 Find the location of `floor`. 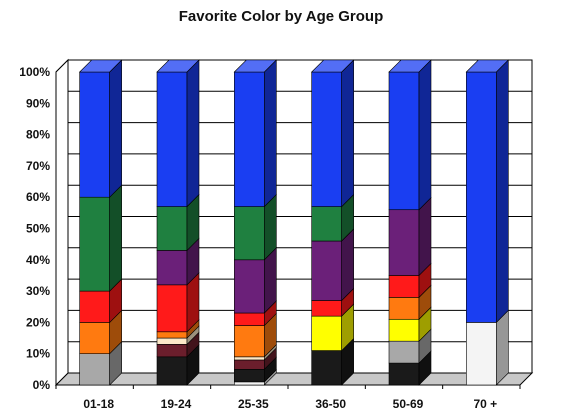

floor is located at coordinates (294, 379).